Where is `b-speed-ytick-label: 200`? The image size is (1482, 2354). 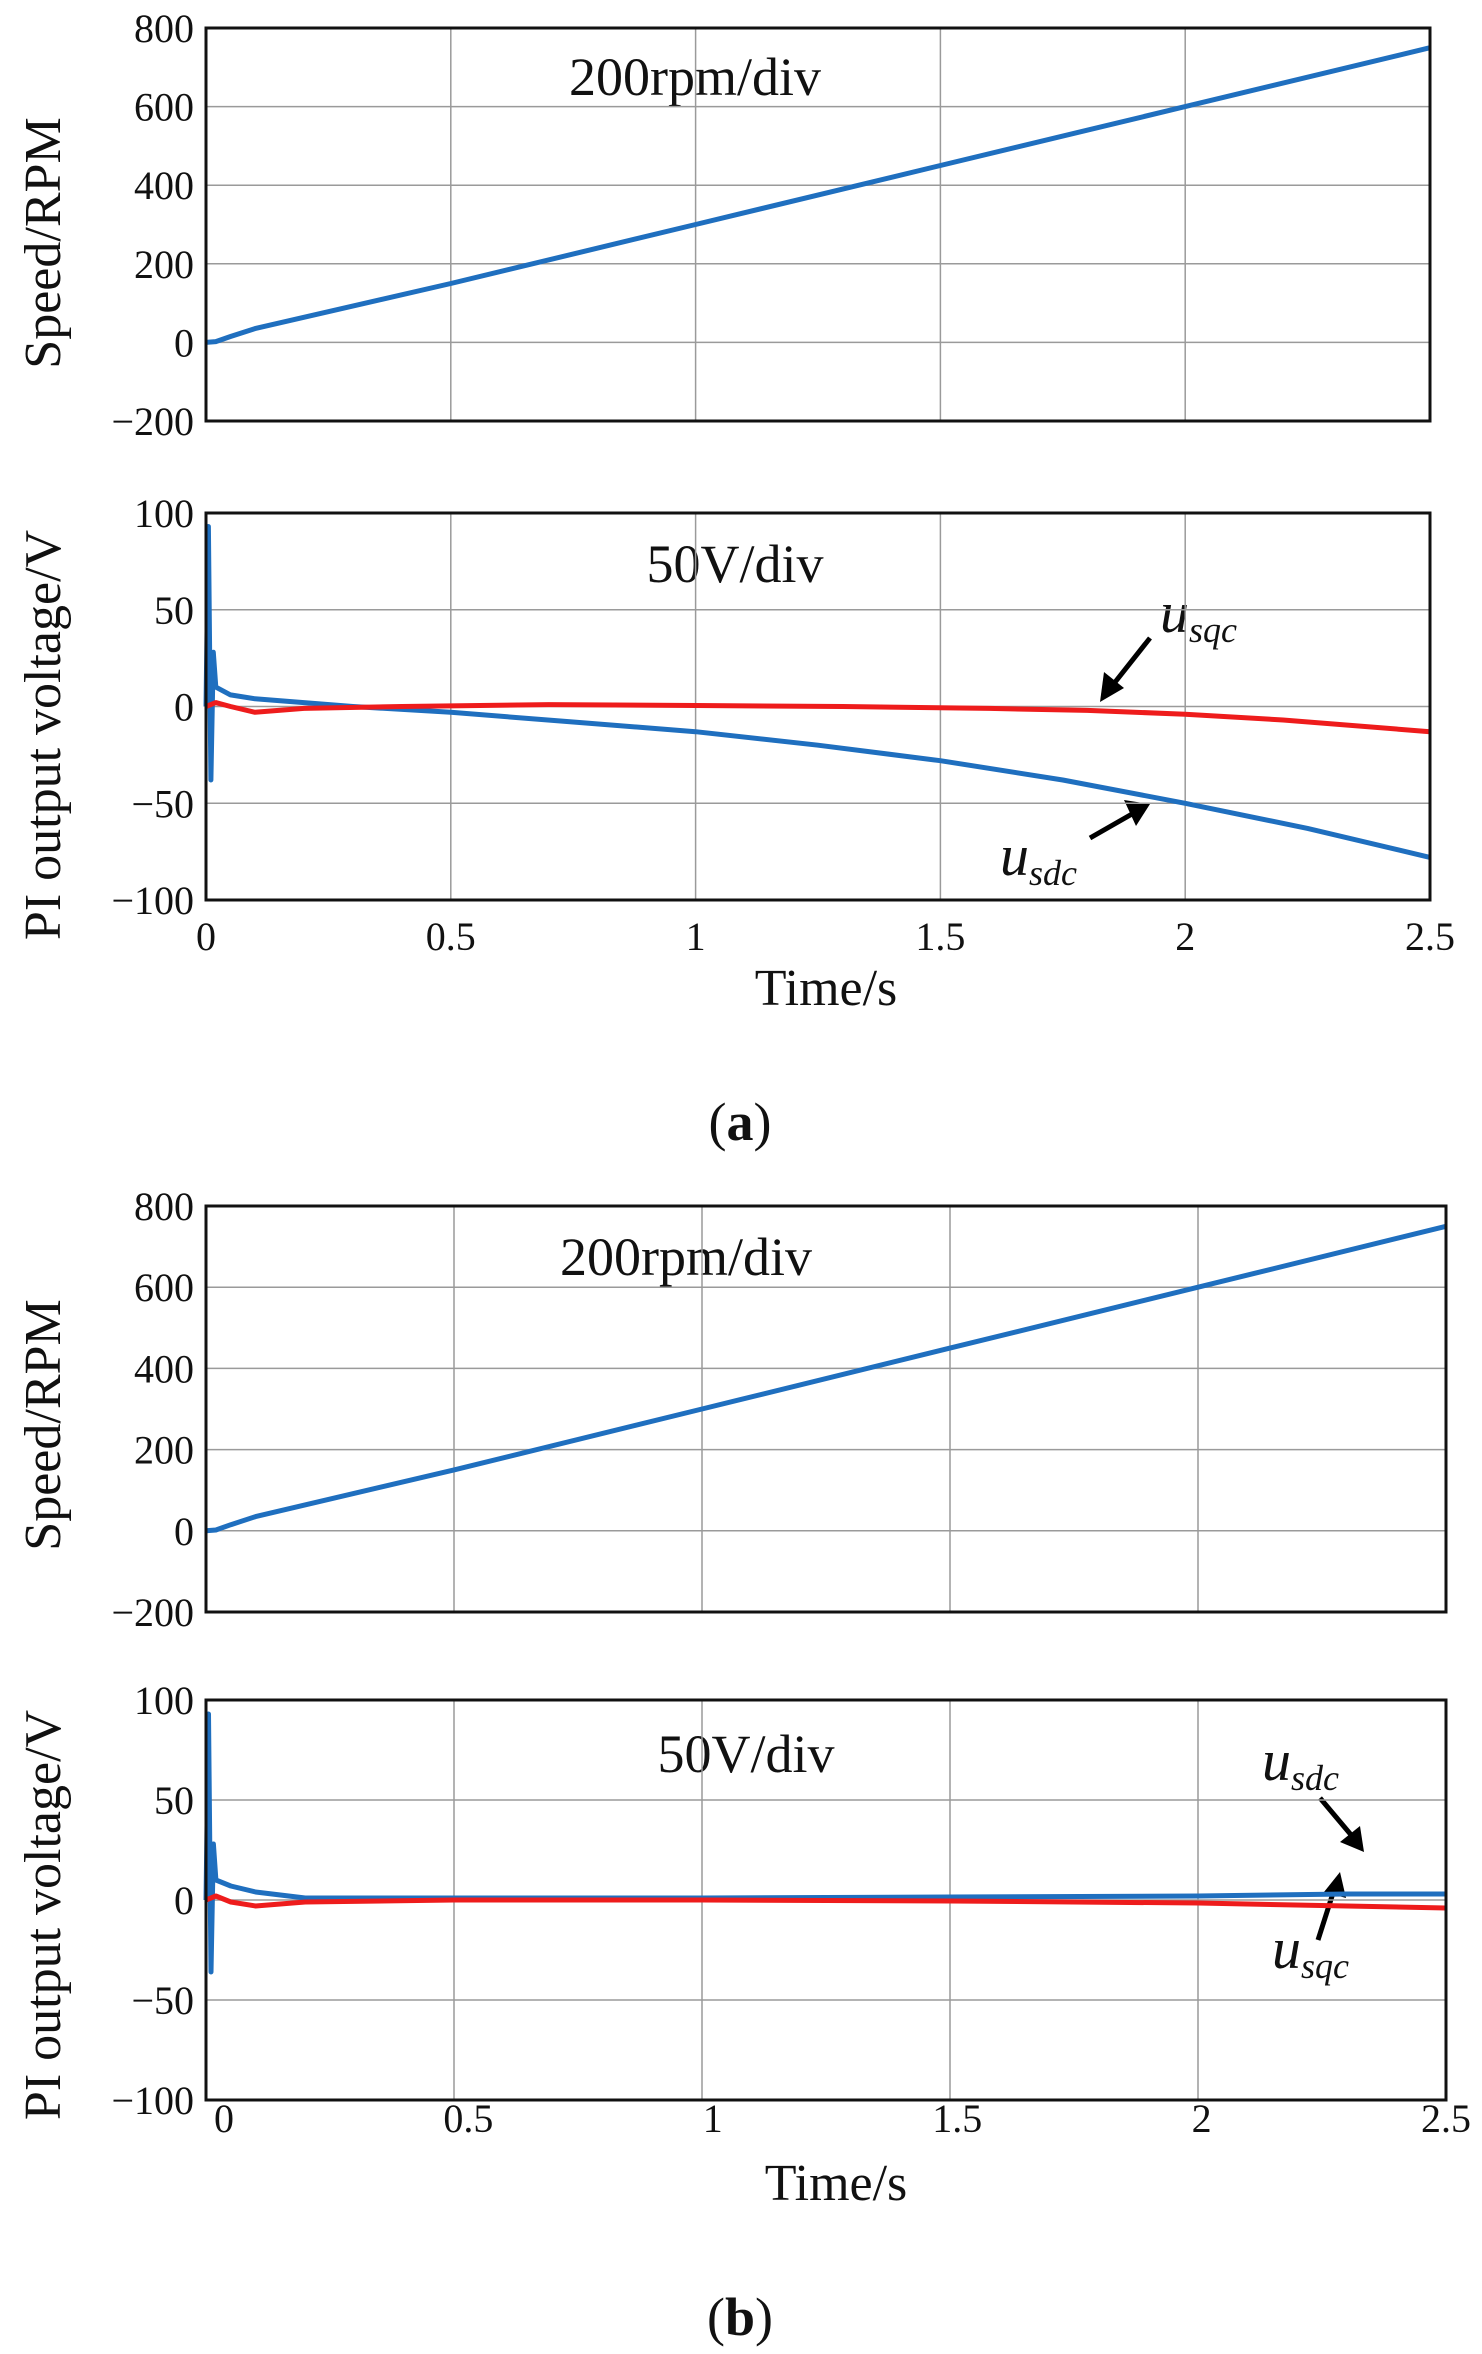 b-speed-ytick-label: 200 is located at coordinates (164, 1450).